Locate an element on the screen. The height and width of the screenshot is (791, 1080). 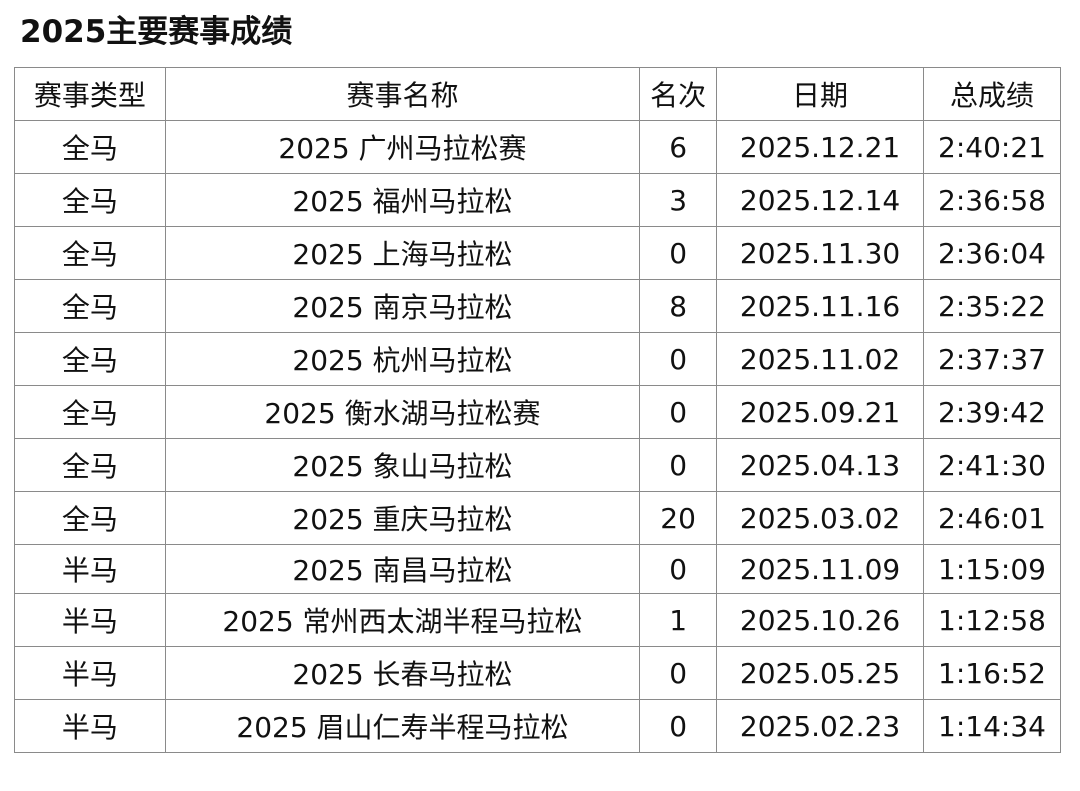
table-row: 全马 2025 象山马拉松 0 2025.04.13 2:41:30 is located at coordinates (537, 465).